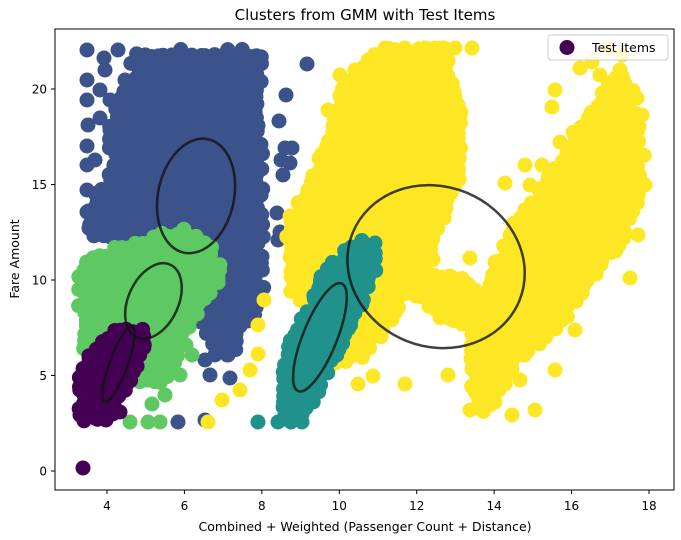  I want to click on y-tick-label: 0, so click(43, 472).